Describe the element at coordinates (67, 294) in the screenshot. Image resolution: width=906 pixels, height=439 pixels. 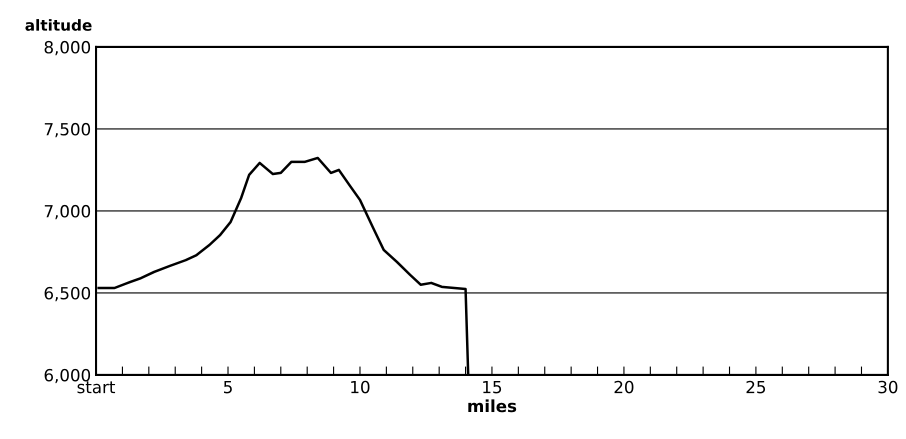
I see `y-tick-label: 6,500` at that location.